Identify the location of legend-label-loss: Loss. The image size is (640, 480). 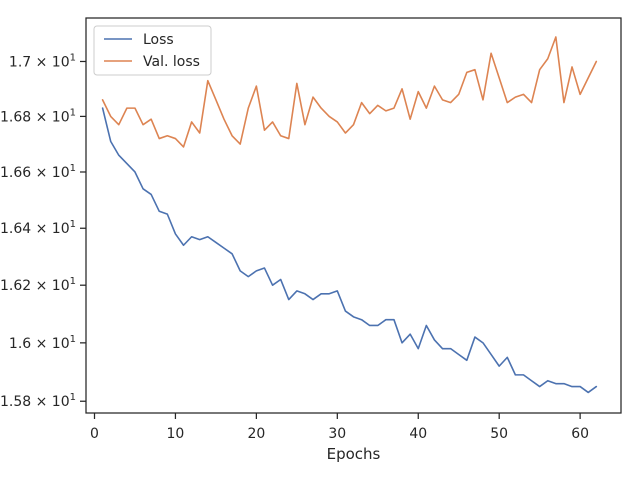
(158, 40).